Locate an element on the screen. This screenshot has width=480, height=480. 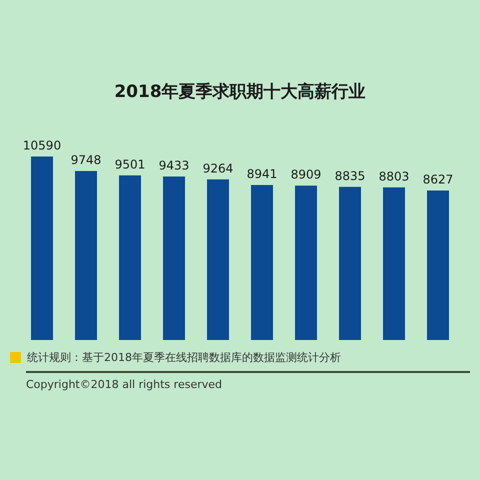
data-label: 9748 is located at coordinates (86, 160).